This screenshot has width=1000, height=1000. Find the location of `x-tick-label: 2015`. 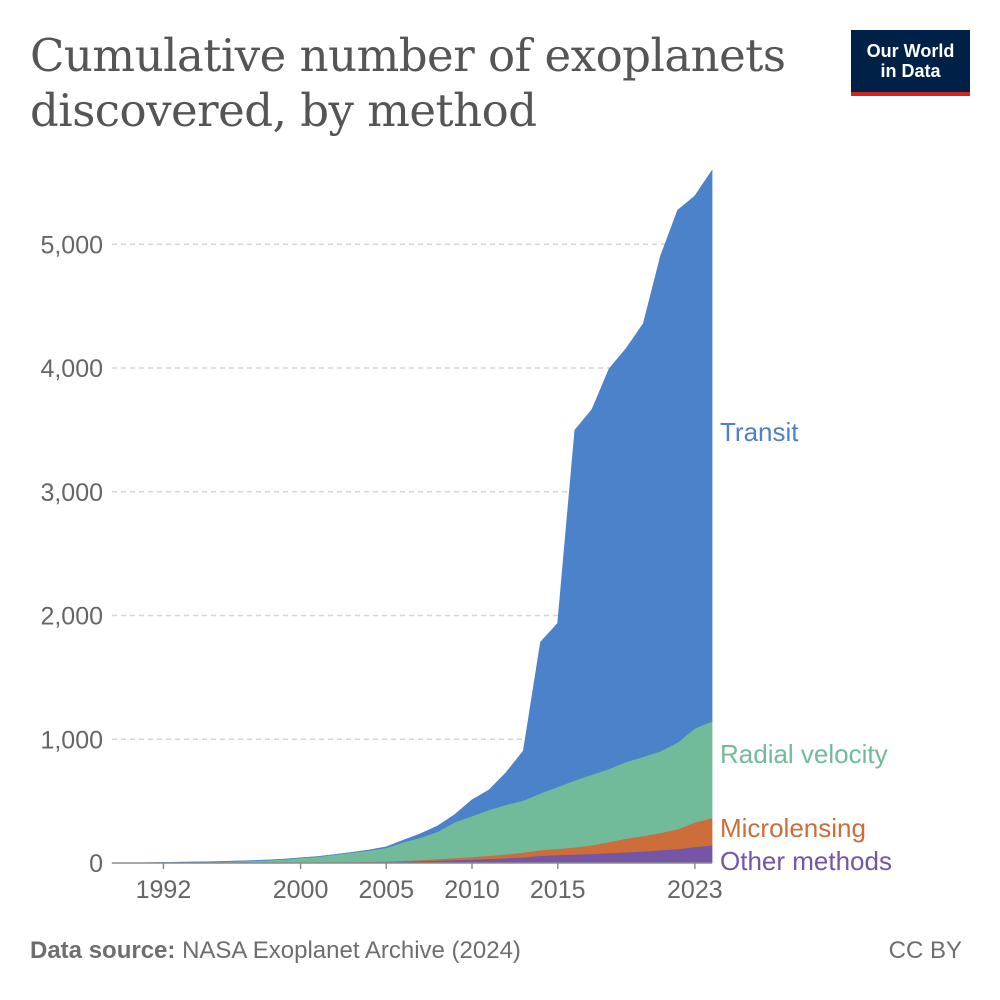

x-tick-label: 2015 is located at coordinates (558, 890).